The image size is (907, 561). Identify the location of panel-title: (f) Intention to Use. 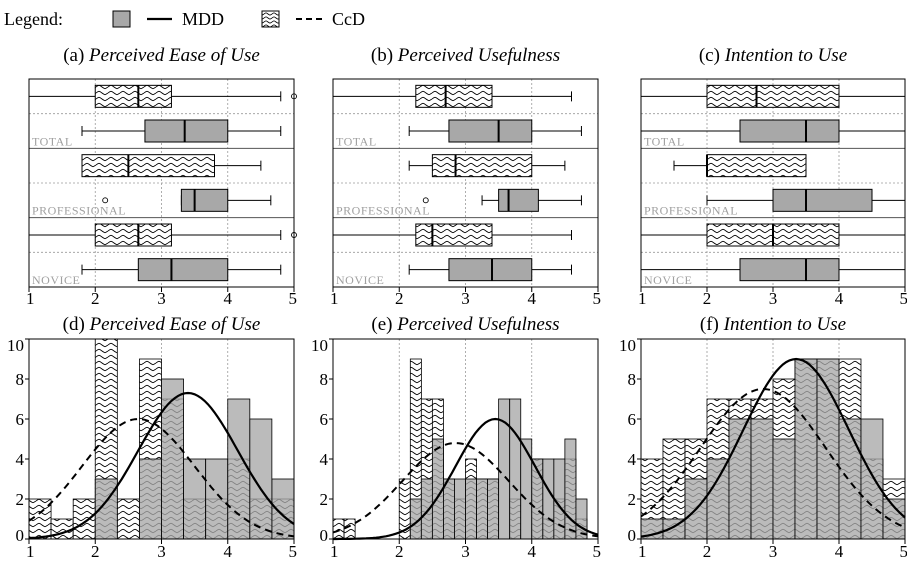
(773, 324).